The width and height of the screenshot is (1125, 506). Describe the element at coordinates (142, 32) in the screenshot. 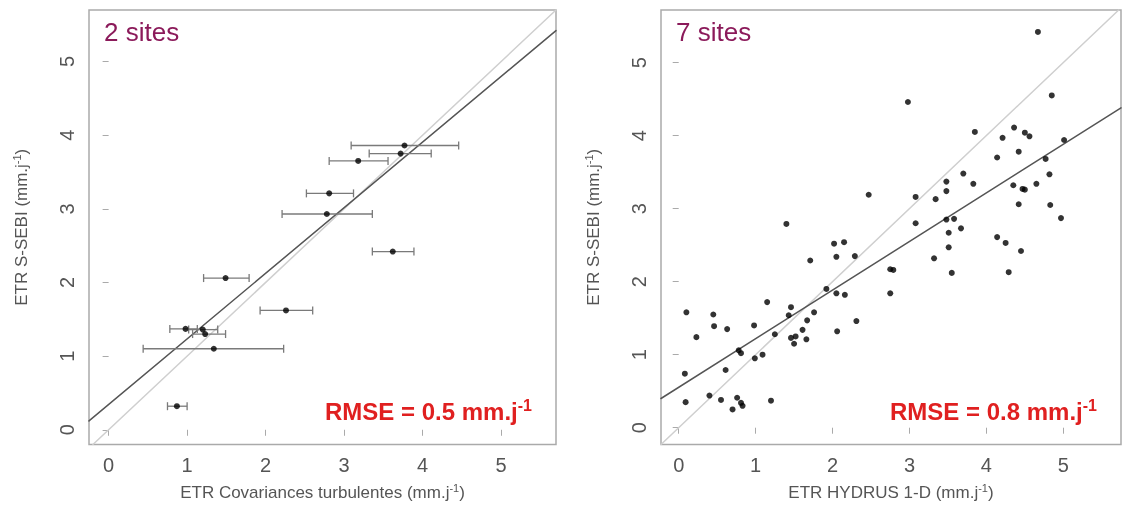

I see `chart-title: 2 sites` at that location.